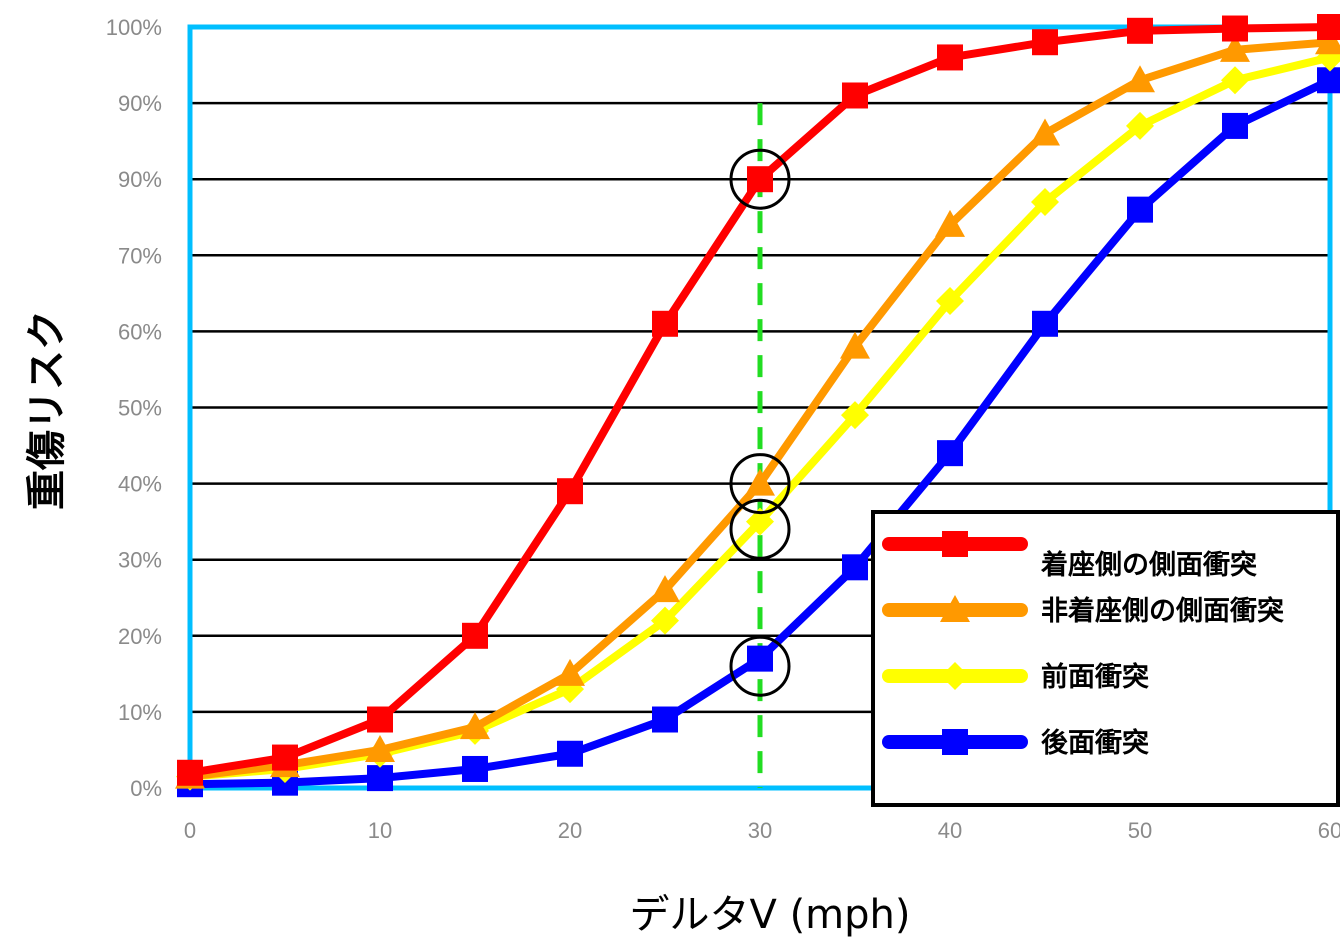 Image resolution: width=1340 pixels, height=938 pixels. What do you see at coordinates (47, 410) in the screenshot?
I see `y-axis-label: 重傷リスク` at bounding box center [47, 410].